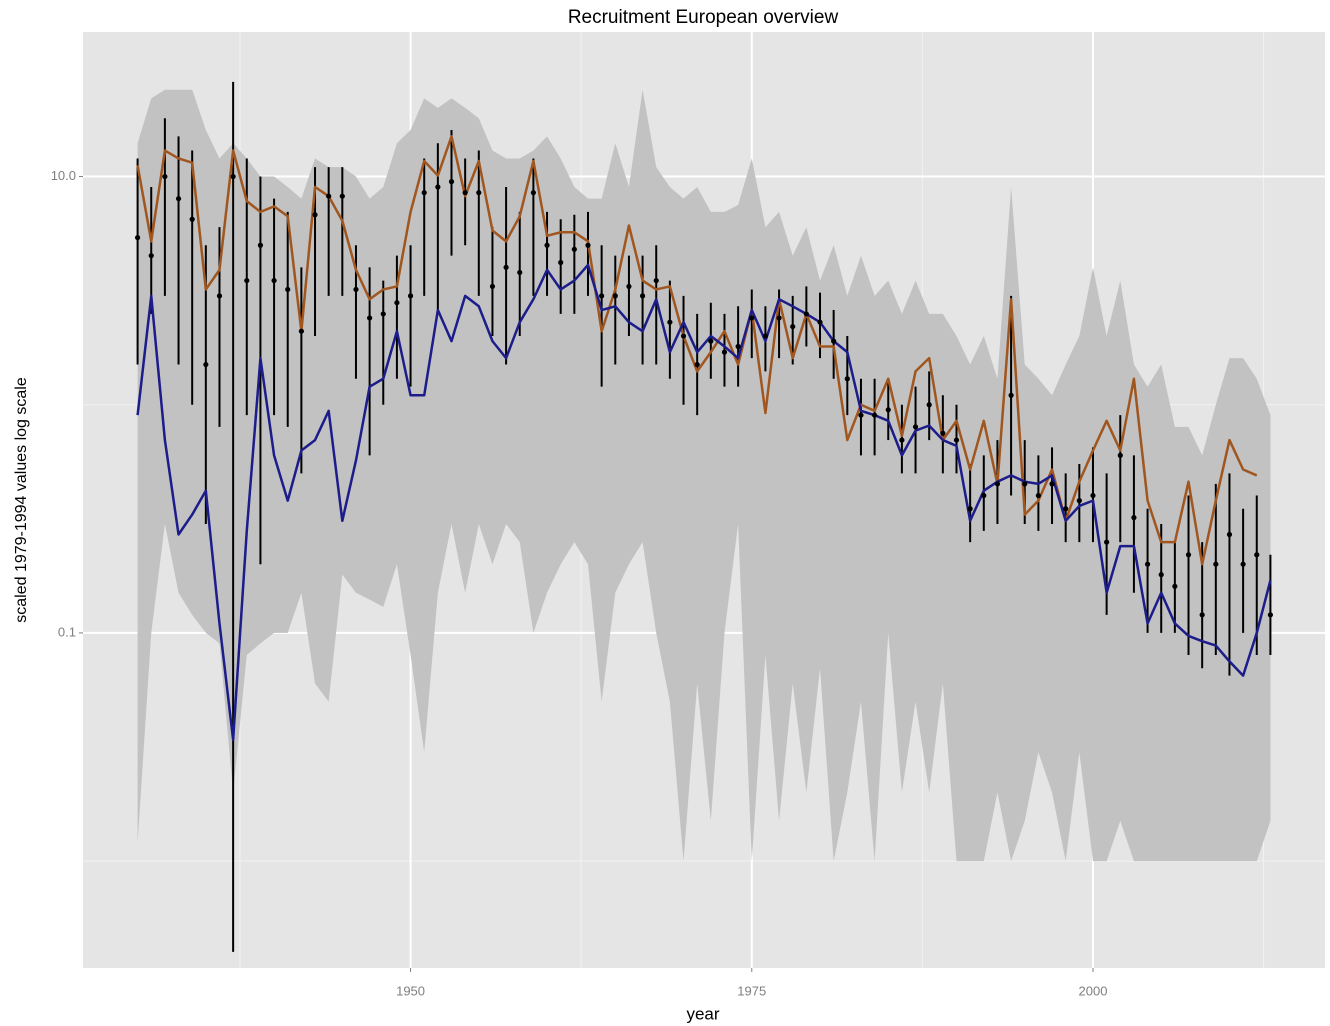 The width and height of the screenshot is (1330, 1026). I want to click on y-axis-label: scaled 1979-1994 values log scale, so click(21, 500).